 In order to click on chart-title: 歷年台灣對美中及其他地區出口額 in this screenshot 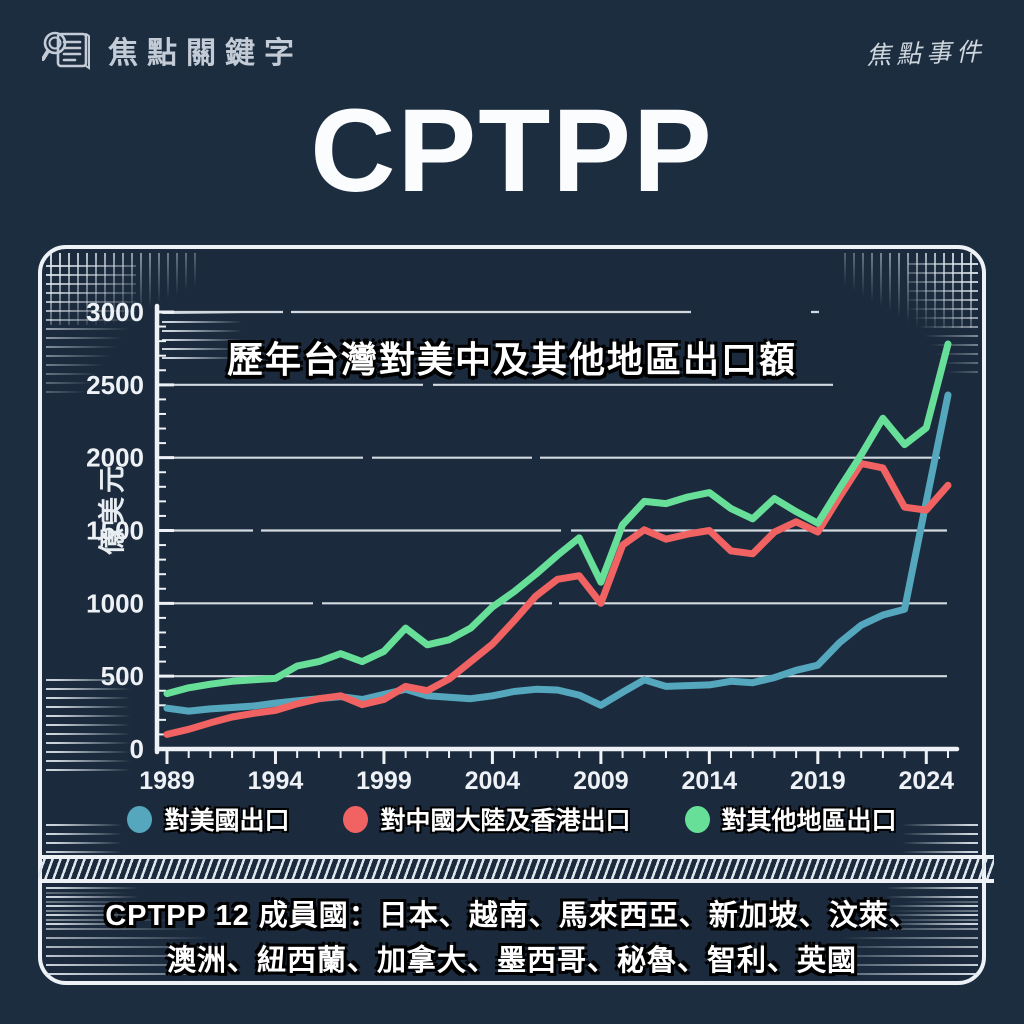, I will do `click(511, 359)`.